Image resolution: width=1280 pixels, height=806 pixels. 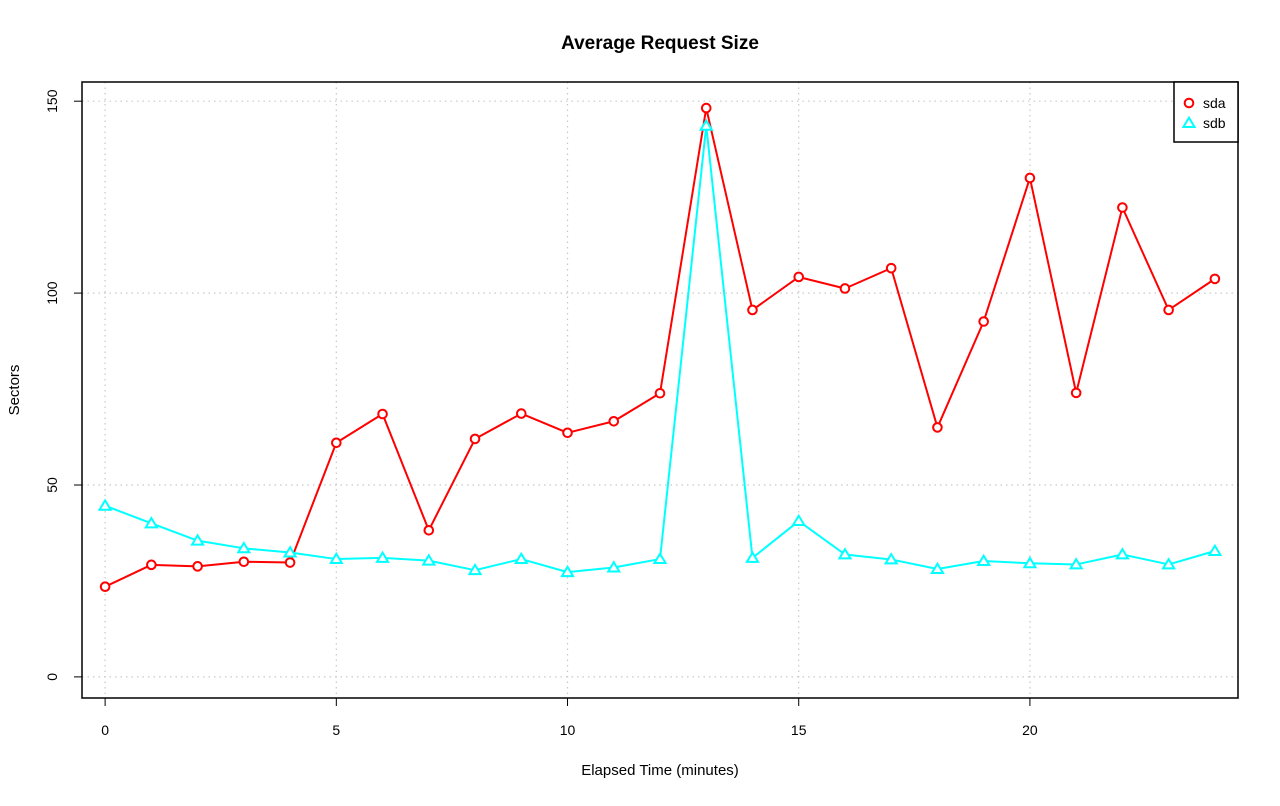 What do you see at coordinates (1189, 103) in the screenshot?
I see `legend-marker-sda` at bounding box center [1189, 103].